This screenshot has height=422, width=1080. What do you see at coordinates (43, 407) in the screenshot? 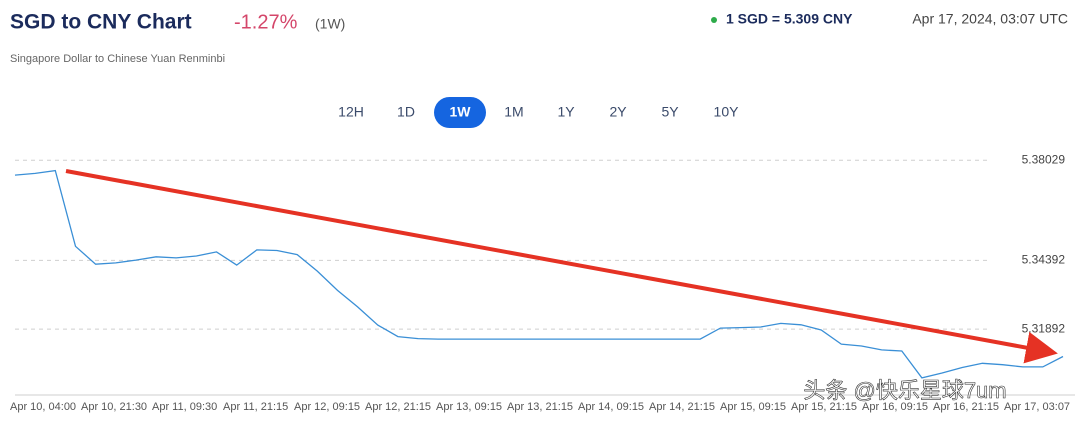
I see `x-tick-label: Apr 10, 04:00` at bounding box center [43, 407].